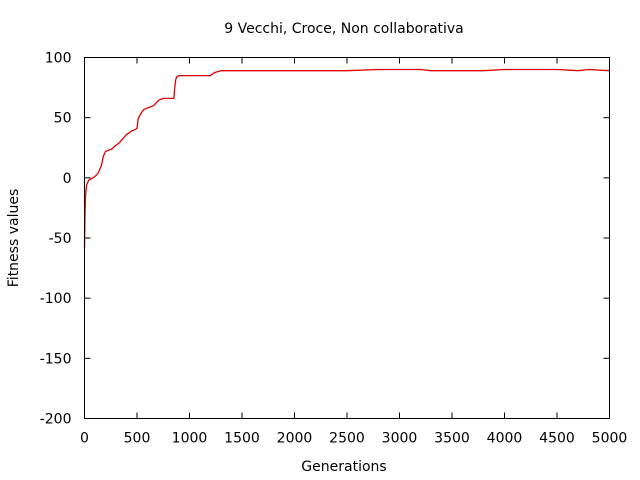 The height and width of the screenshot is (480, 640). What do you see at coordinates (347, 439) in the screenshot?
I see `x-tick-label: 2500` at bounding box center [347, 439].